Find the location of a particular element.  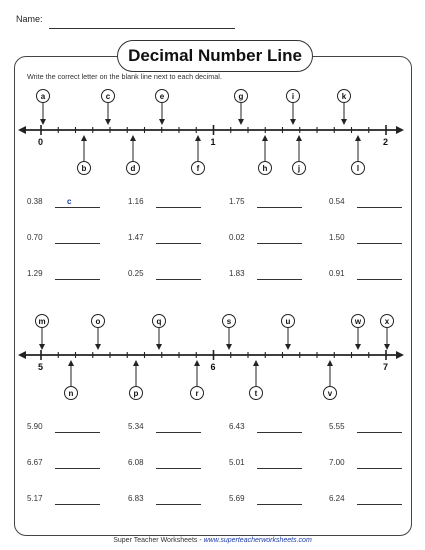

decimal-value: 5.34 is located at coordinates (136, 426).